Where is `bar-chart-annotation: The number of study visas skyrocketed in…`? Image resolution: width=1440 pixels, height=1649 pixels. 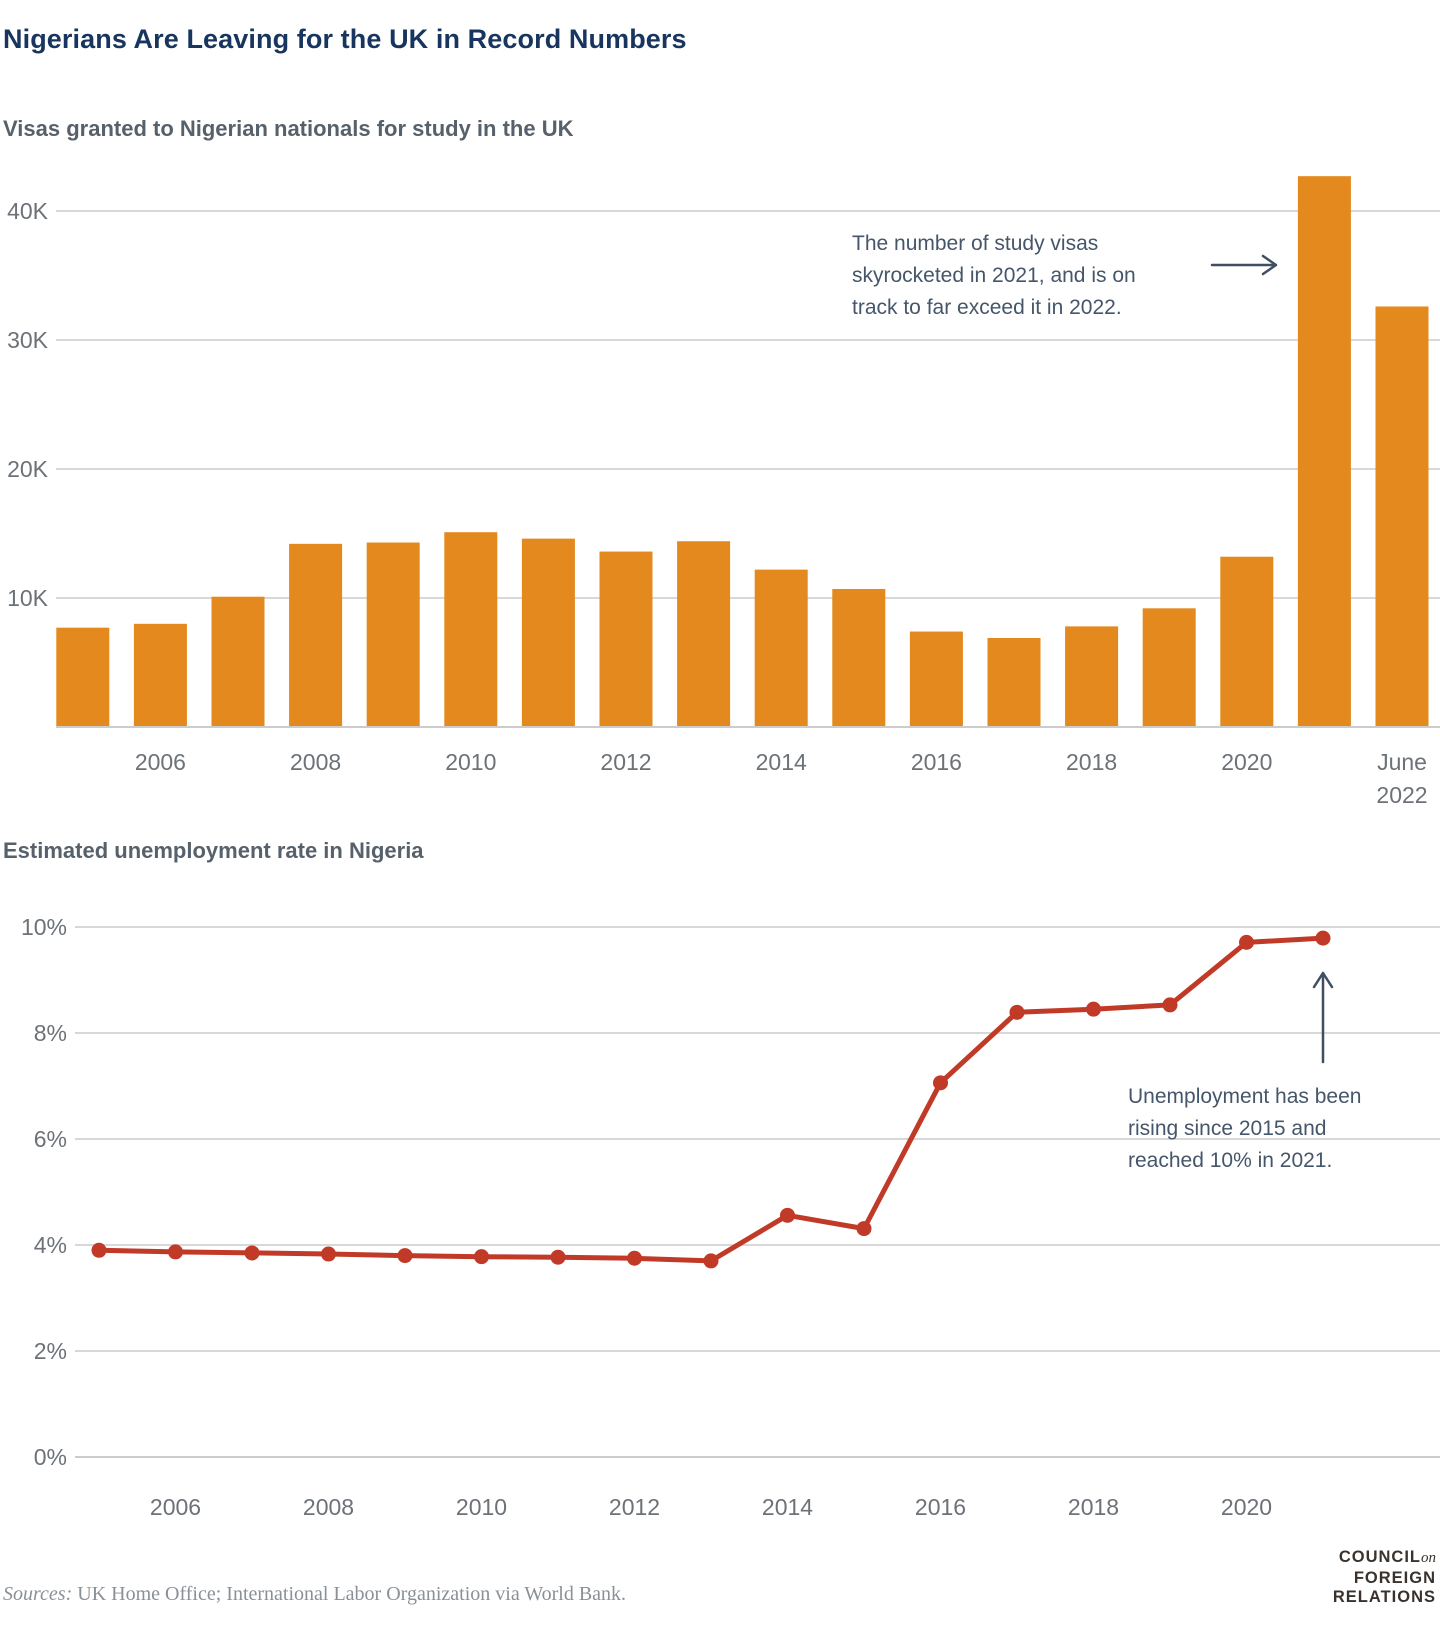
bar-chart-annotation: The number of study visas skyrocketed in… is located at coordinates (994, 275).